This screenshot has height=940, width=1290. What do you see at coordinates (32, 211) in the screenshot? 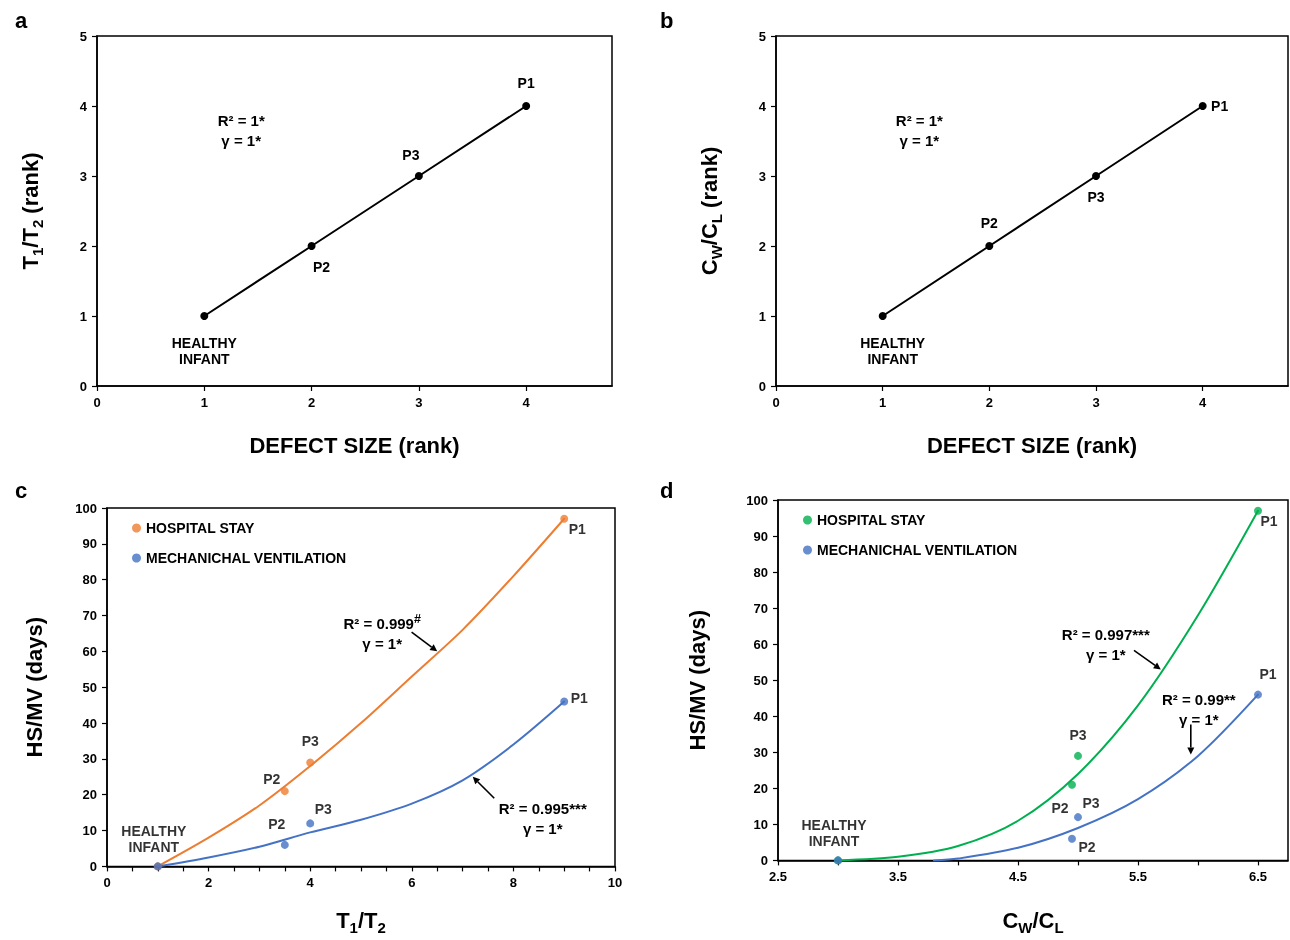
I see `y-axis-title: T1/T2 (rank)` at bounding box center [32, 211].